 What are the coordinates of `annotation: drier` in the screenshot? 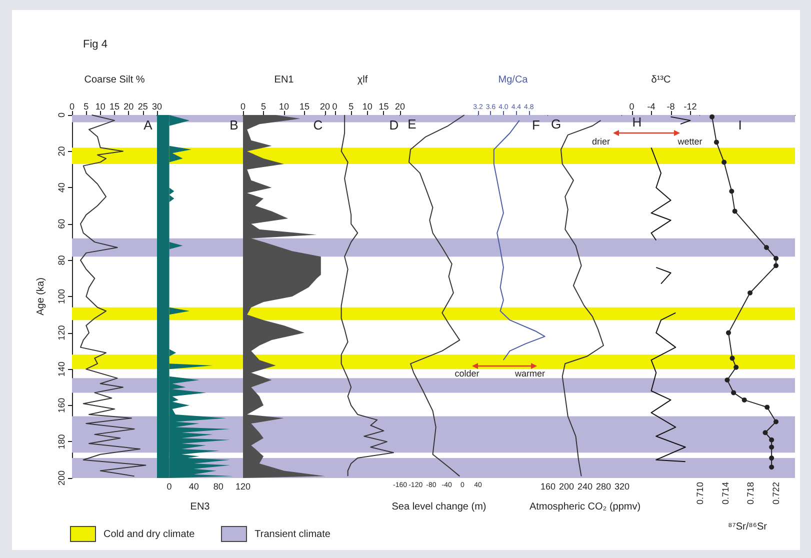 It's located at (601, 141).